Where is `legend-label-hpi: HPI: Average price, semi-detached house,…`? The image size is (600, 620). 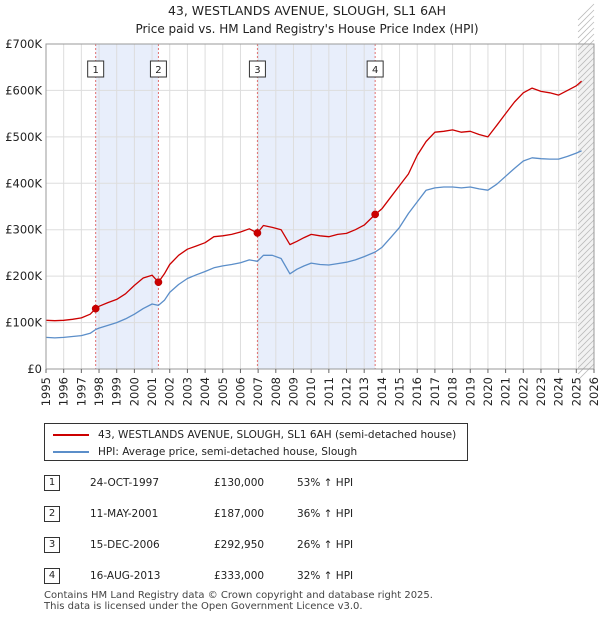 legend-label-hpi: HPI: Average price, semi-detached house,… is located at coordinates (228, 452).